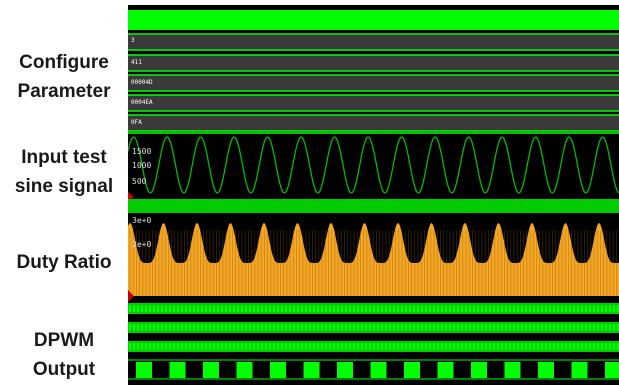  What do you see at coordinates (373, 206) in the screenshot?
I see `sine-bus-bar` at bounding box center [373, 206].